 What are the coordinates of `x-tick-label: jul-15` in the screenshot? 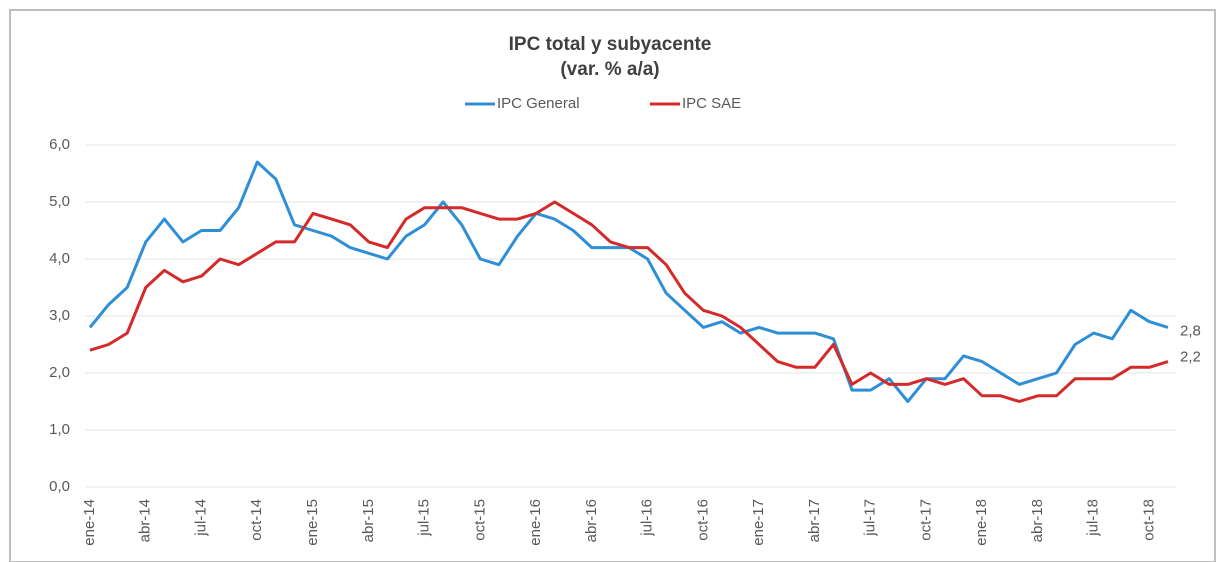 It's located at (424, 518).